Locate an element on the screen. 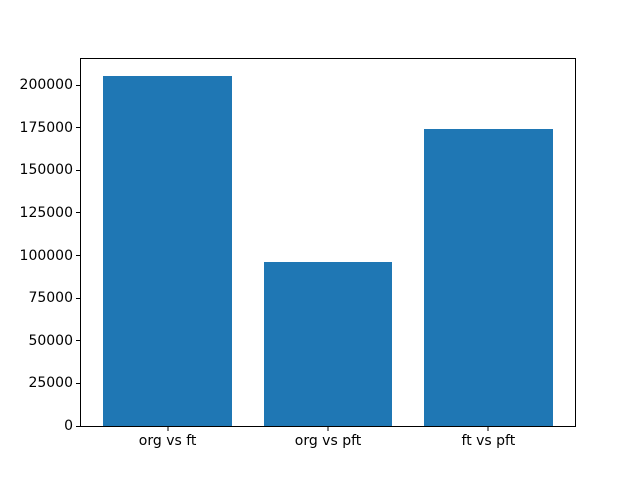  bar-org-vs-ft is located at coordinates (167, 251).